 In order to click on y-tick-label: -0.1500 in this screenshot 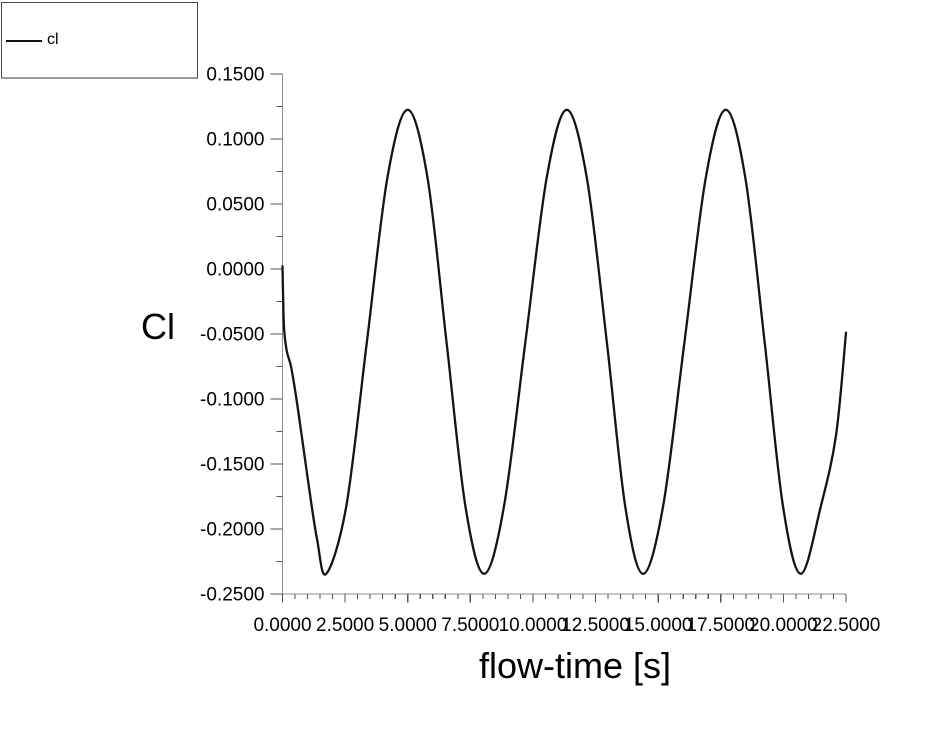, I will do `click(232, 465)`.